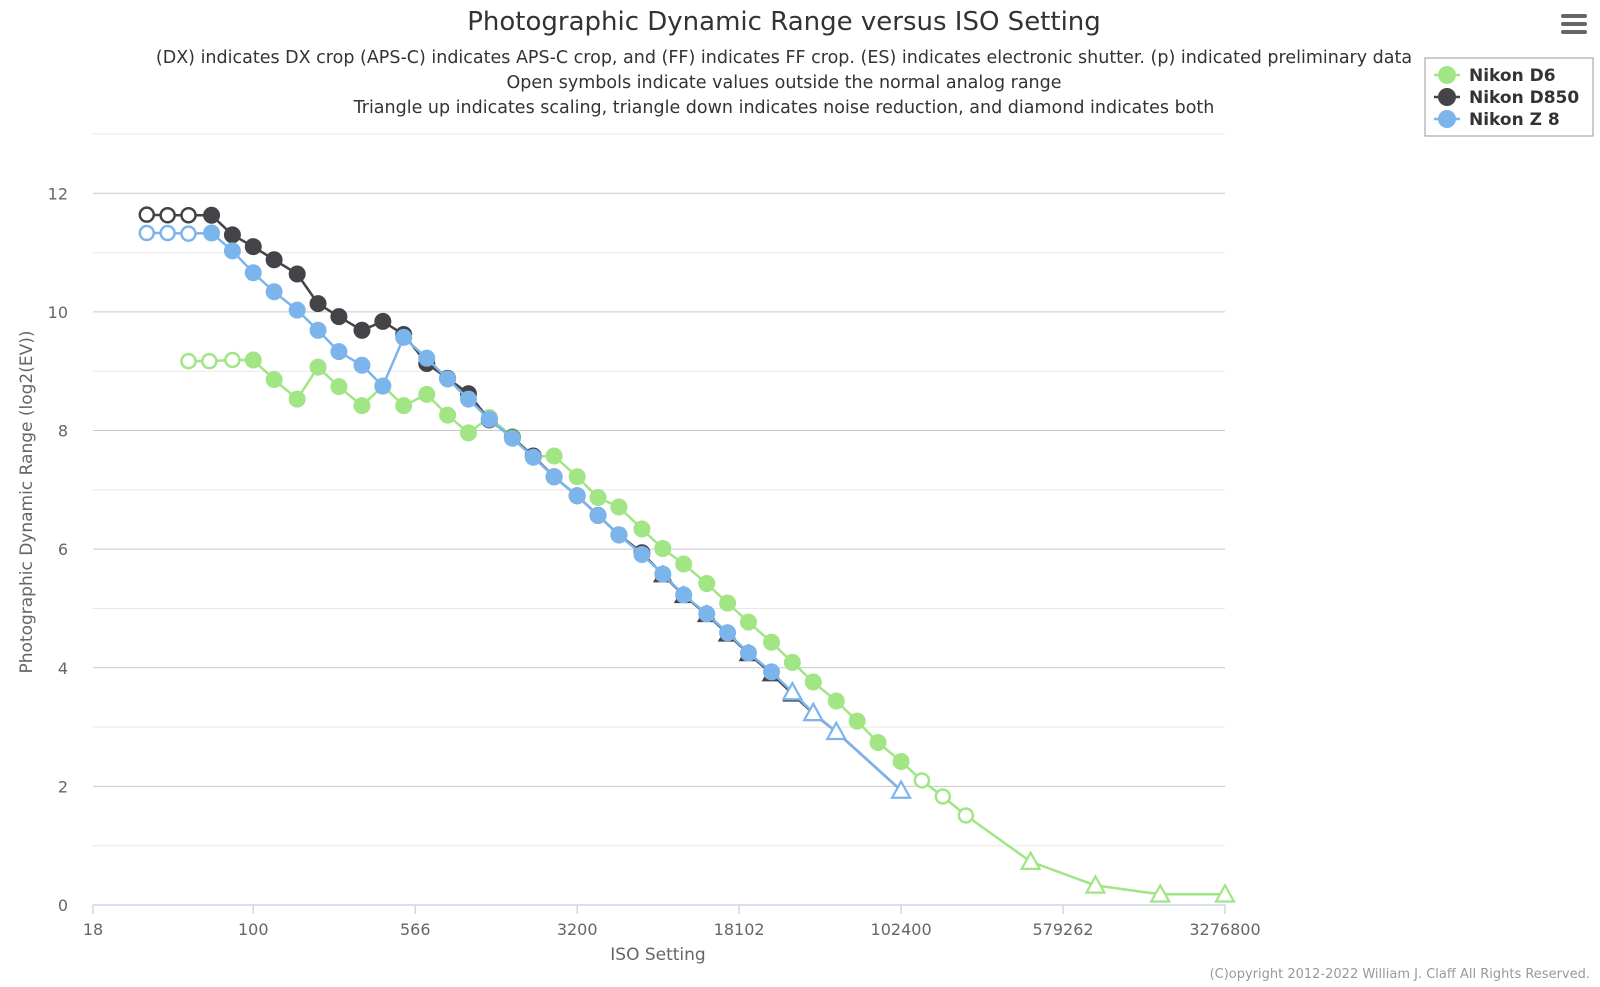  What do you see at coordinates (1512, 76) in the screenshot?
I see `legend-label: Nikon D6` at bounding box center [1512, 76].